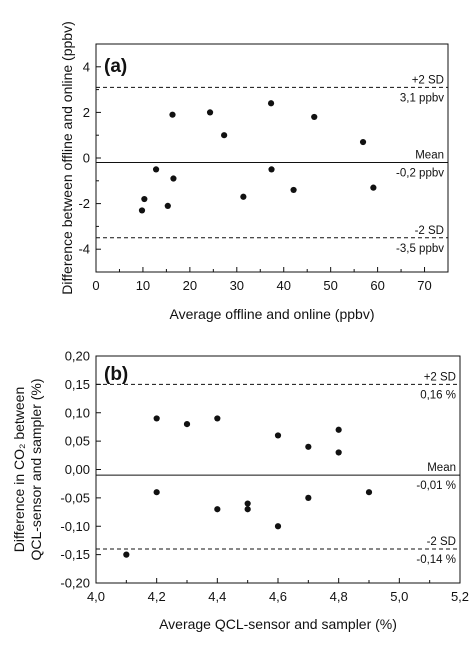  I want to click on y-tick-label: -0,20, so click(75, 583).